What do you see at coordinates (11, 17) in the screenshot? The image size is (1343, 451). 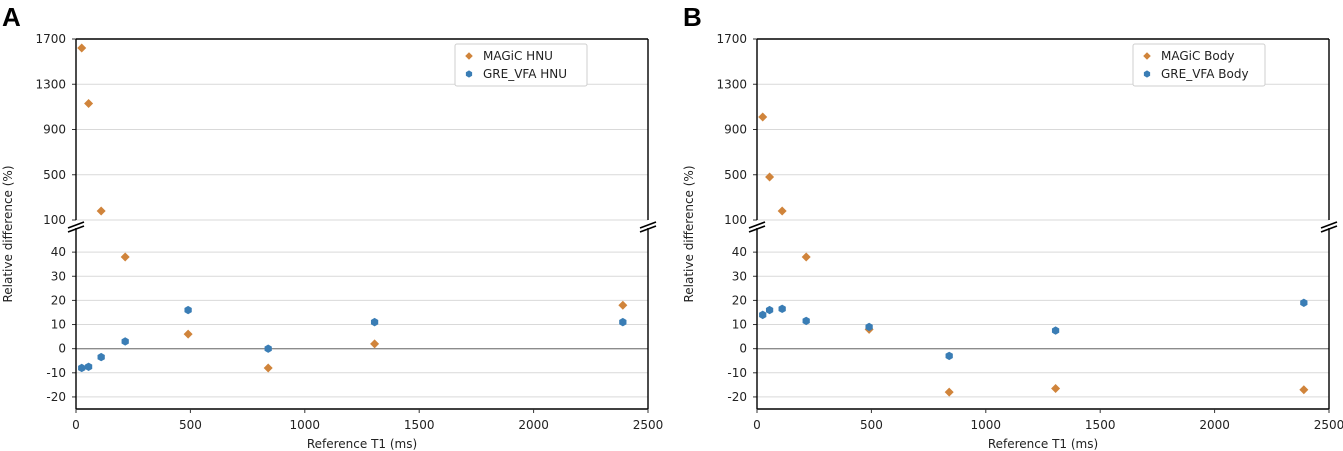 I see `panel-label: A` at bounding box center [11, 17].